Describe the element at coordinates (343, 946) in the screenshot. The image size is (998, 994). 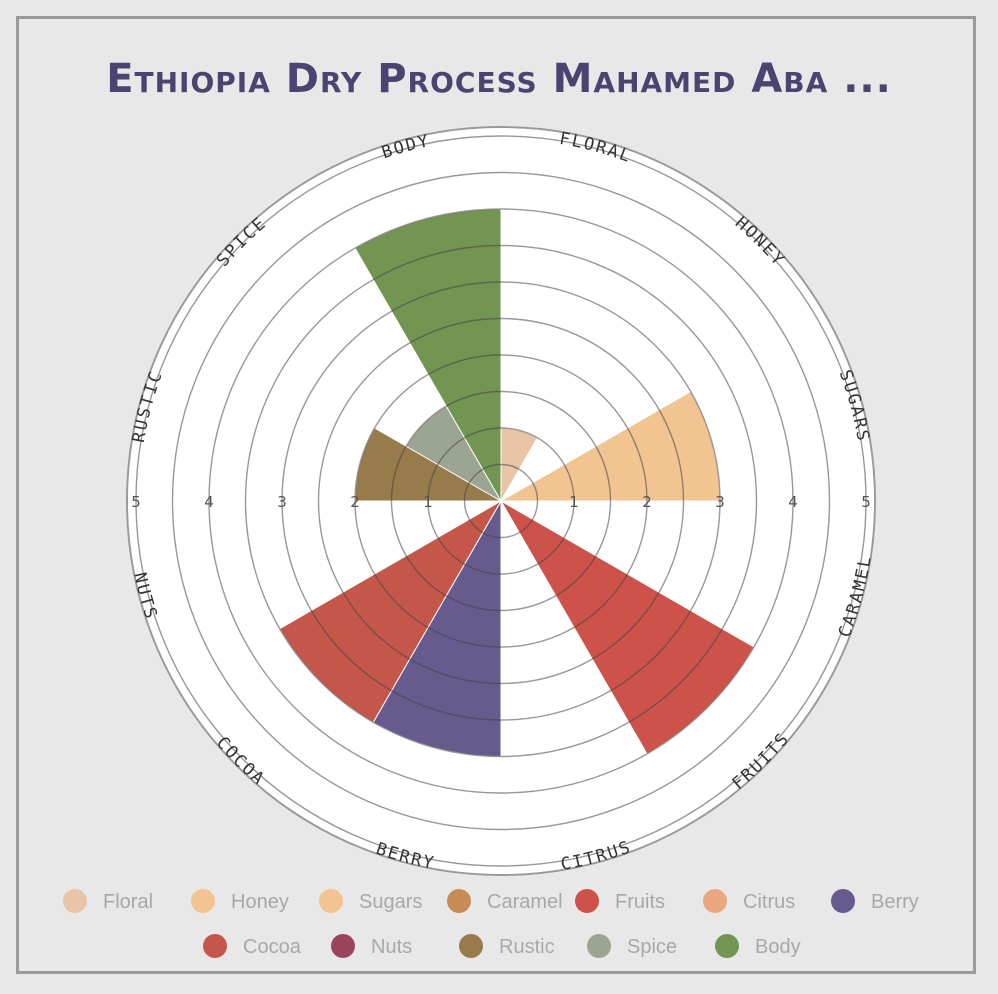
I see `legend-marker-nuts` at that location.